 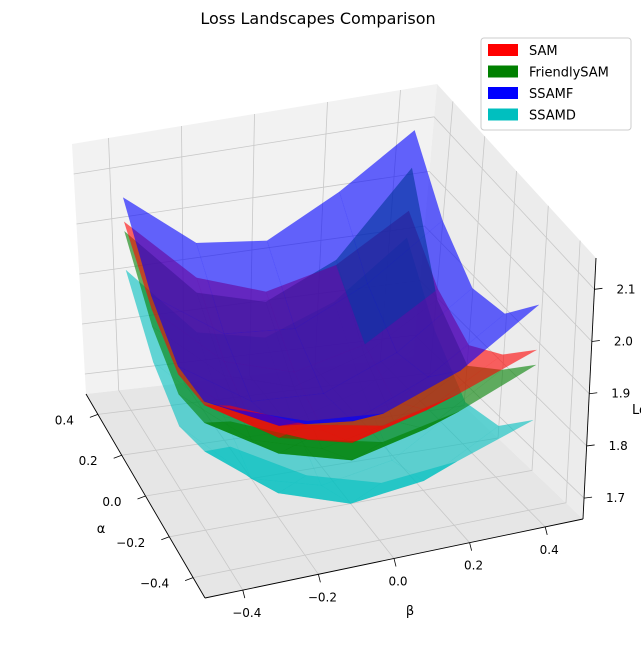 What do you see at coordinates (317, 18) in the screenshot?
I see `chart-title: Loss Landscapes Comparison` at bounding box center [317, 18].